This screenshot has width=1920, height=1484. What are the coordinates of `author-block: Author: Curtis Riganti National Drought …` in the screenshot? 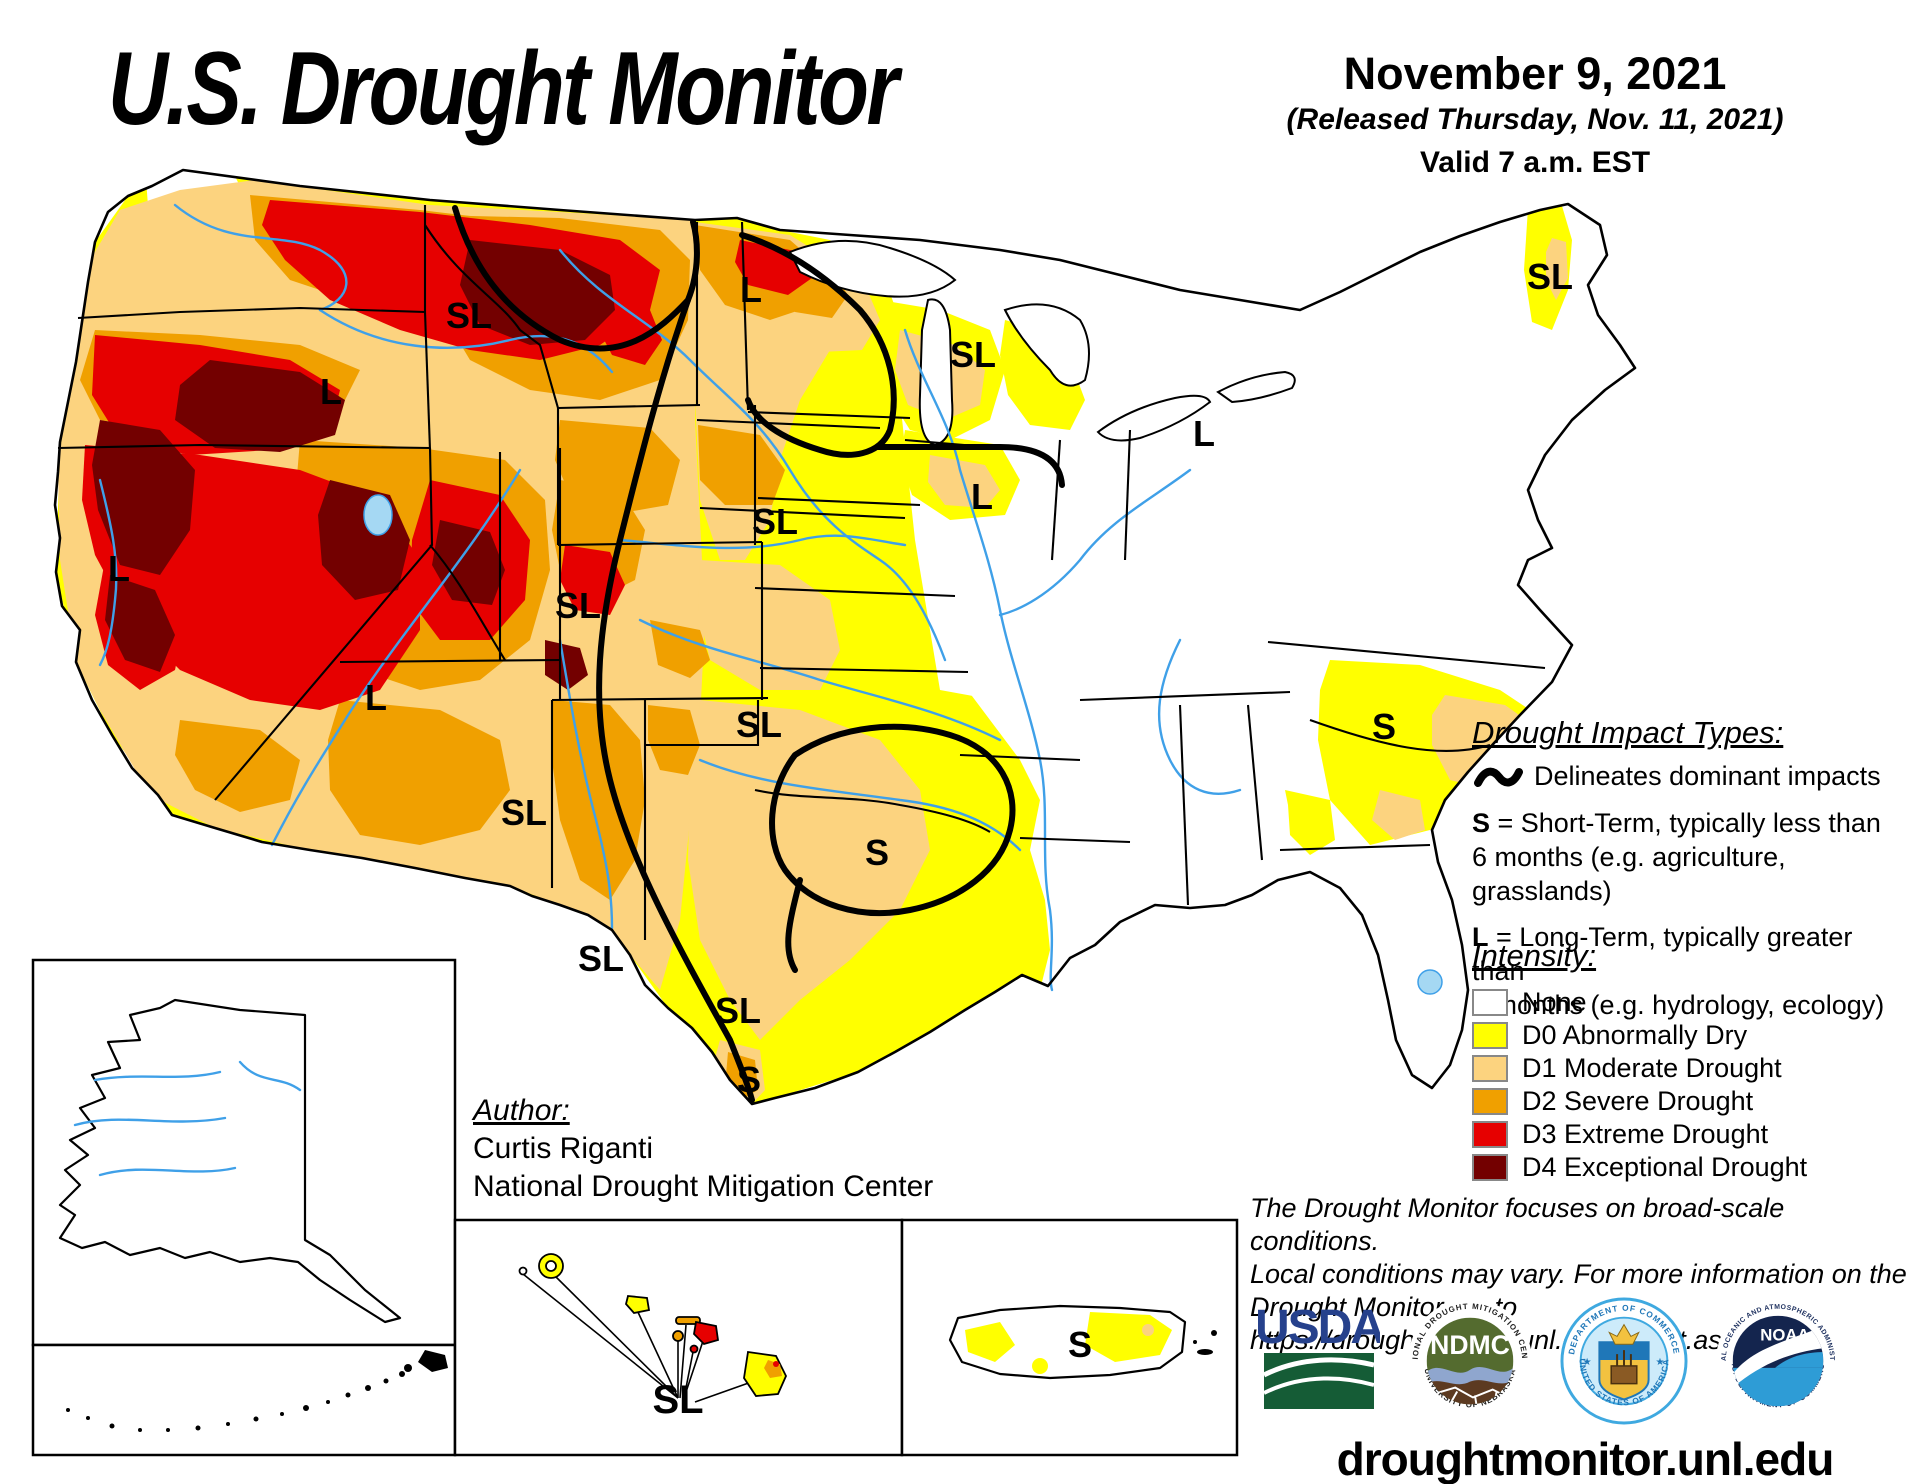 It's located at (703, 1149).